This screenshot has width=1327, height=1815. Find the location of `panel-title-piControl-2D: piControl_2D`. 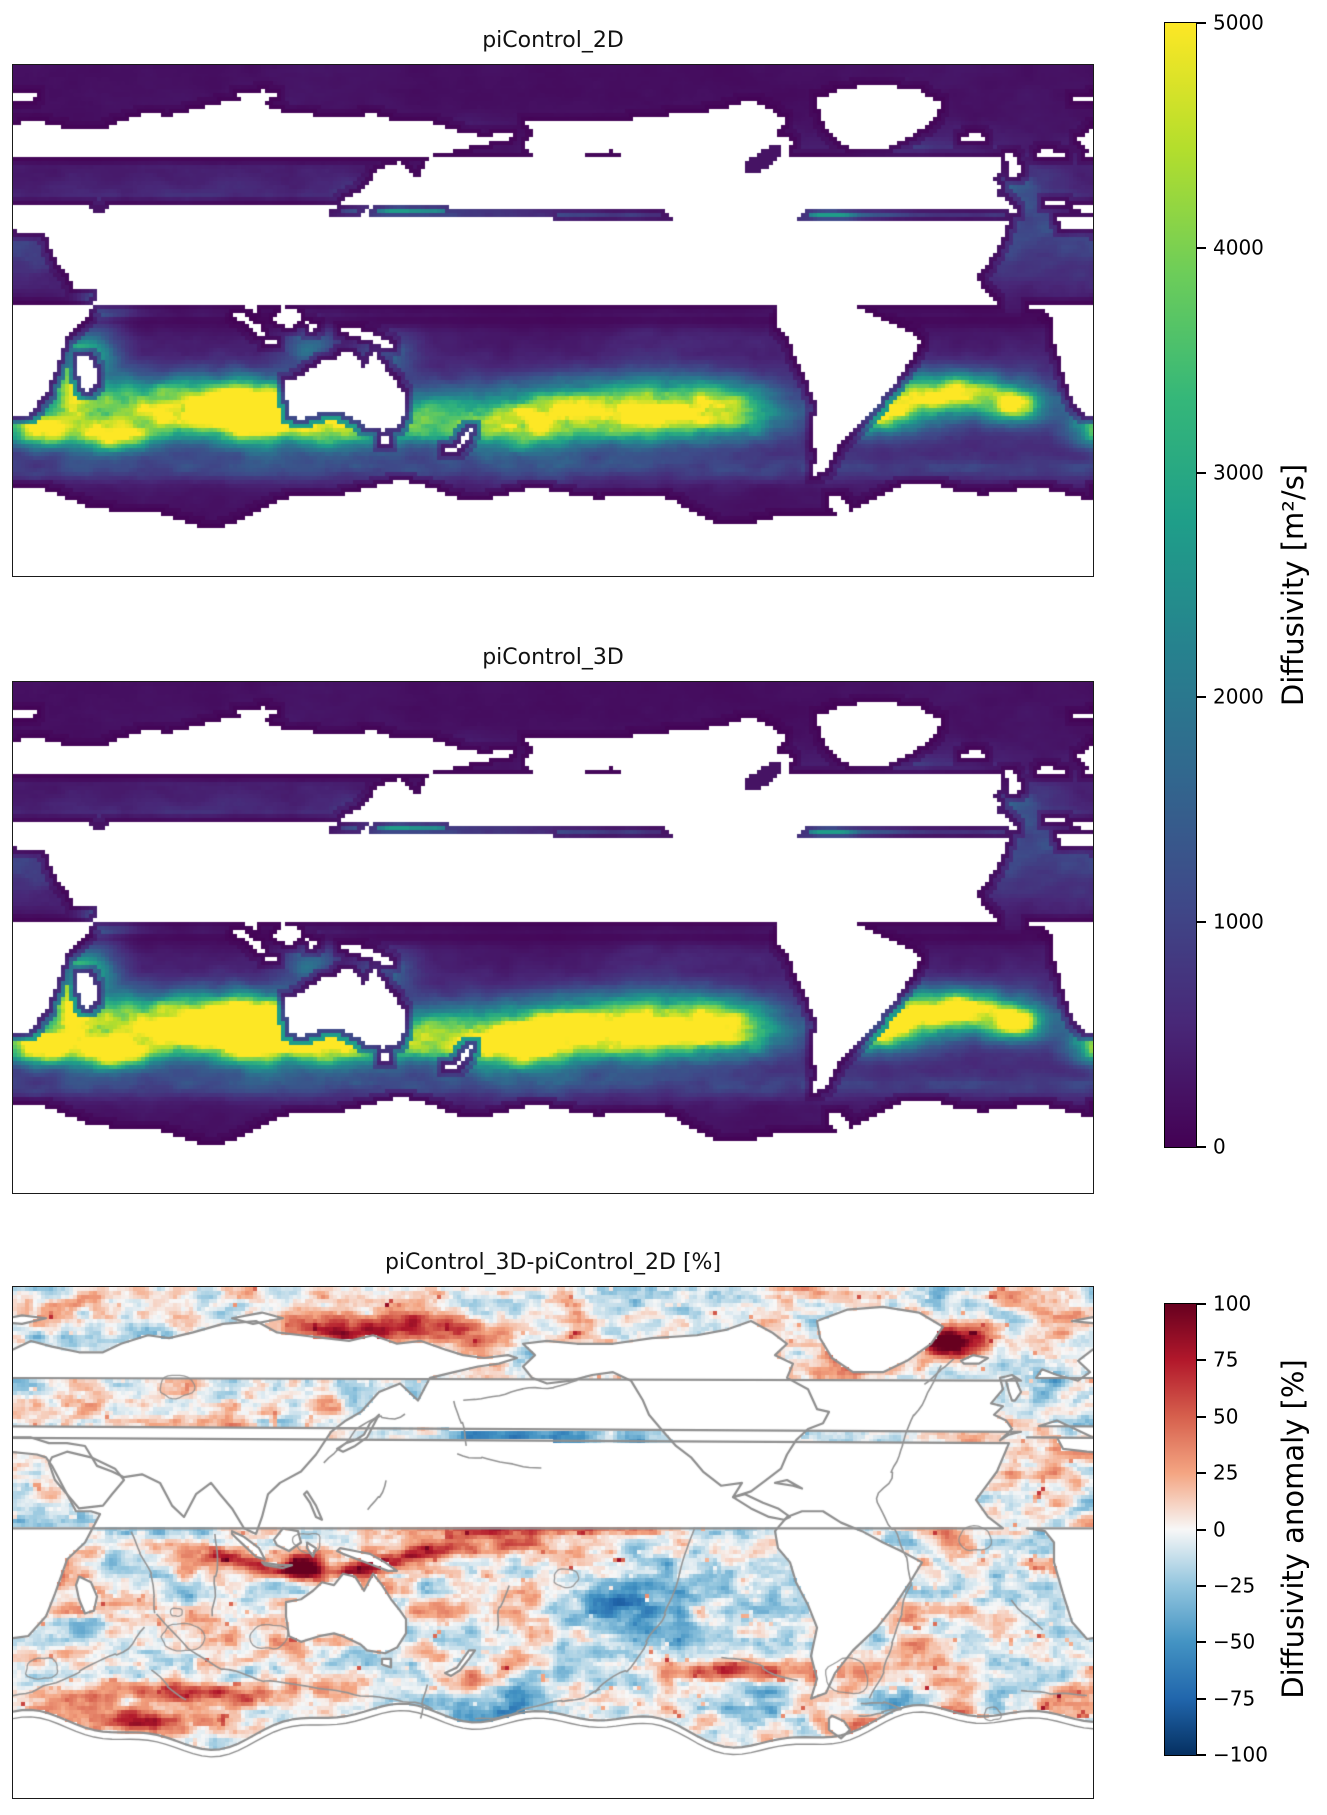

panel-title-piControl-2D: piControl_2D is located at coordinates (553, 40).